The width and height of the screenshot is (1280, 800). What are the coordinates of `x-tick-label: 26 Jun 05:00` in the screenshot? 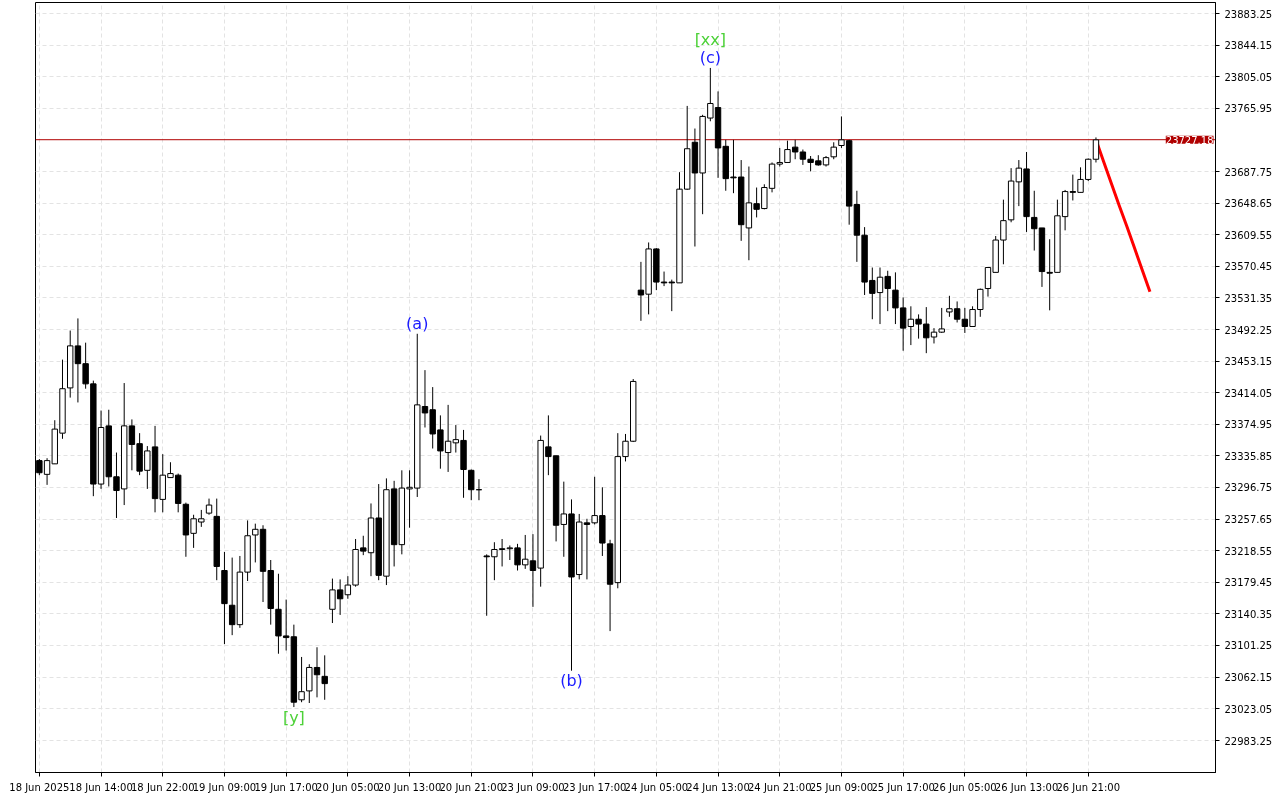 It's located at (965, 787).